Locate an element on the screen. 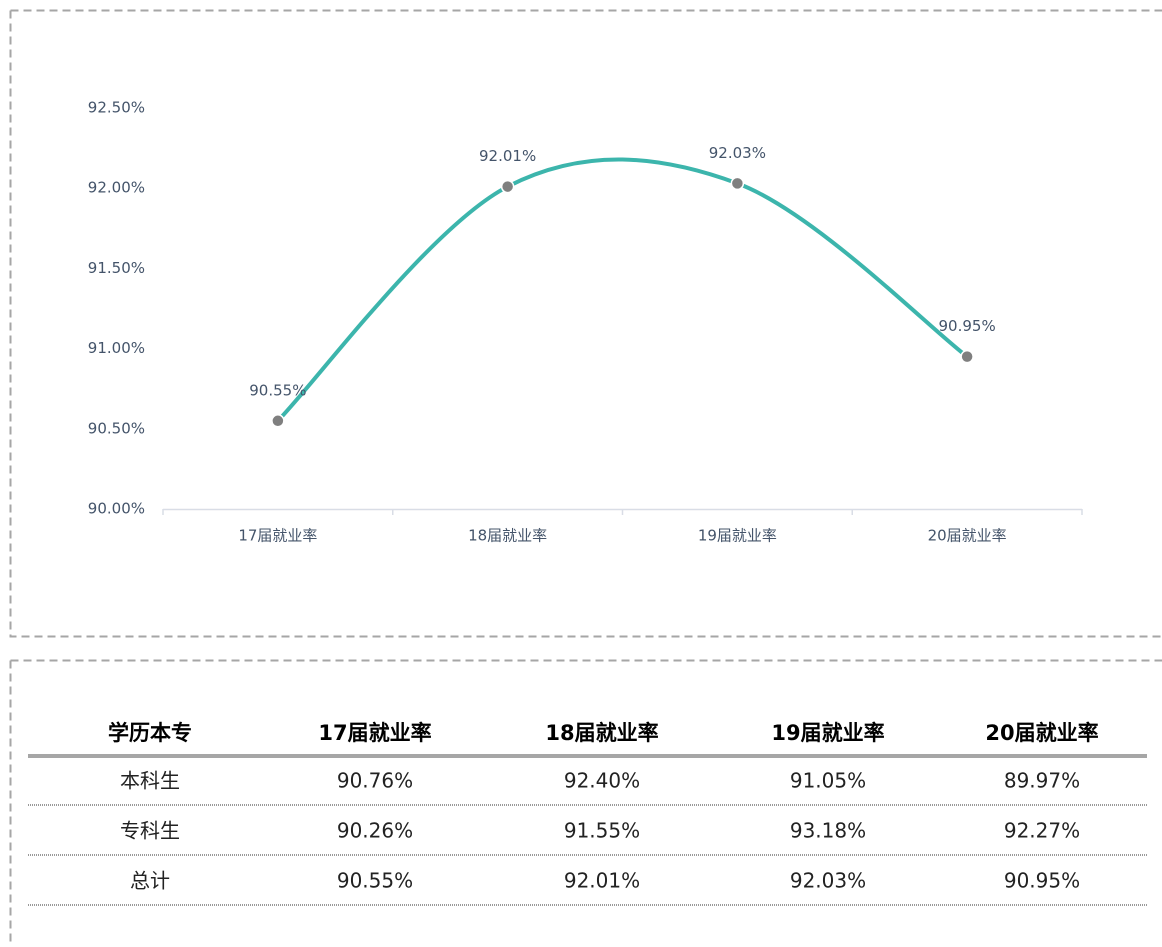 Image resolution: width=1162 pixels, height=947 pixels. table-cell: 89.97% is located at coordinates (1042, 781).